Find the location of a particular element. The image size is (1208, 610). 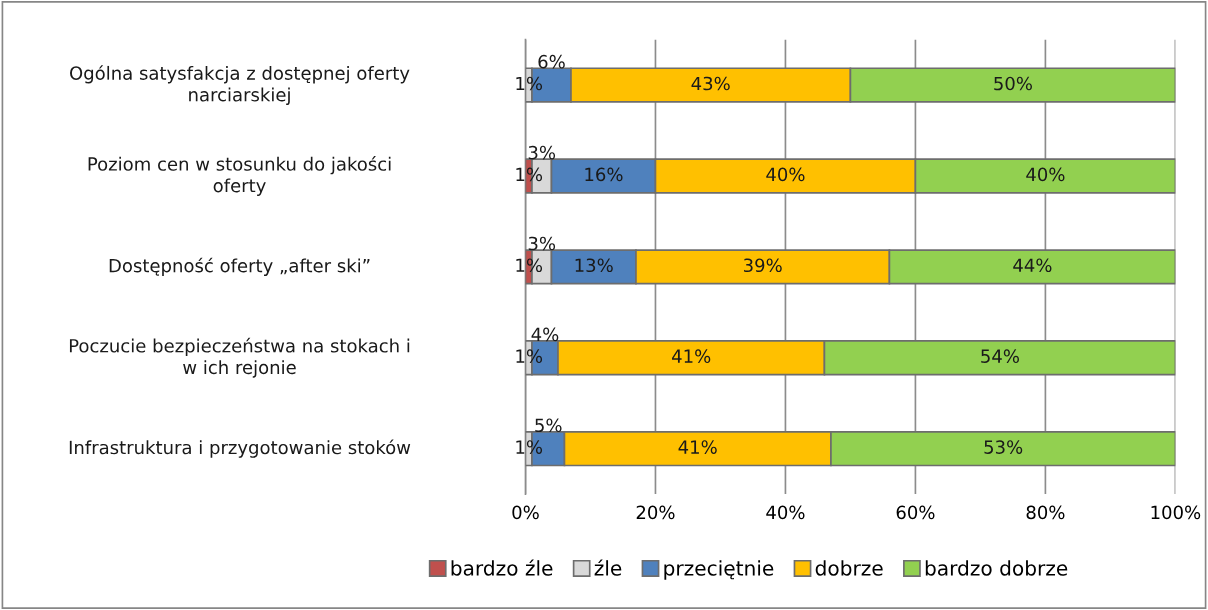

data-label: 54% is located at coordinates (1000, 356).